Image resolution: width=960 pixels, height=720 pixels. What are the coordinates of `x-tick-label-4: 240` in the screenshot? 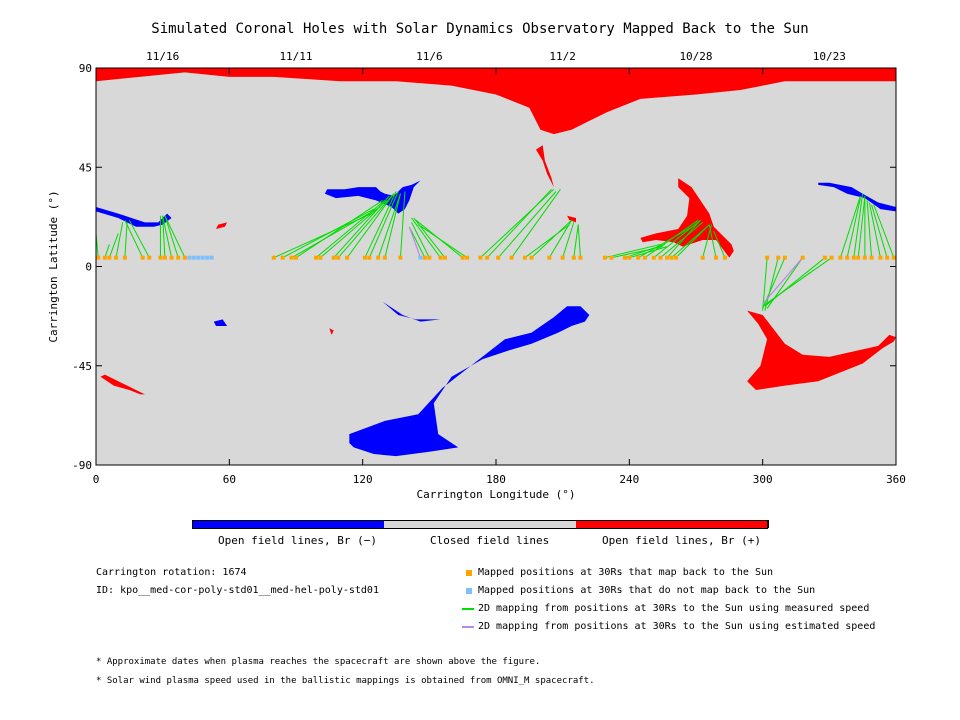 It's located at (629, 479).